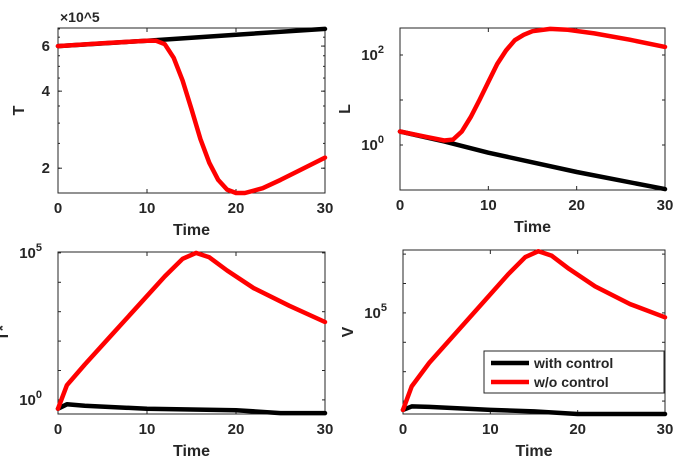 The image size is (693, 471). I want to click on axis-multiplier: ×10^5, so click(80, 17).